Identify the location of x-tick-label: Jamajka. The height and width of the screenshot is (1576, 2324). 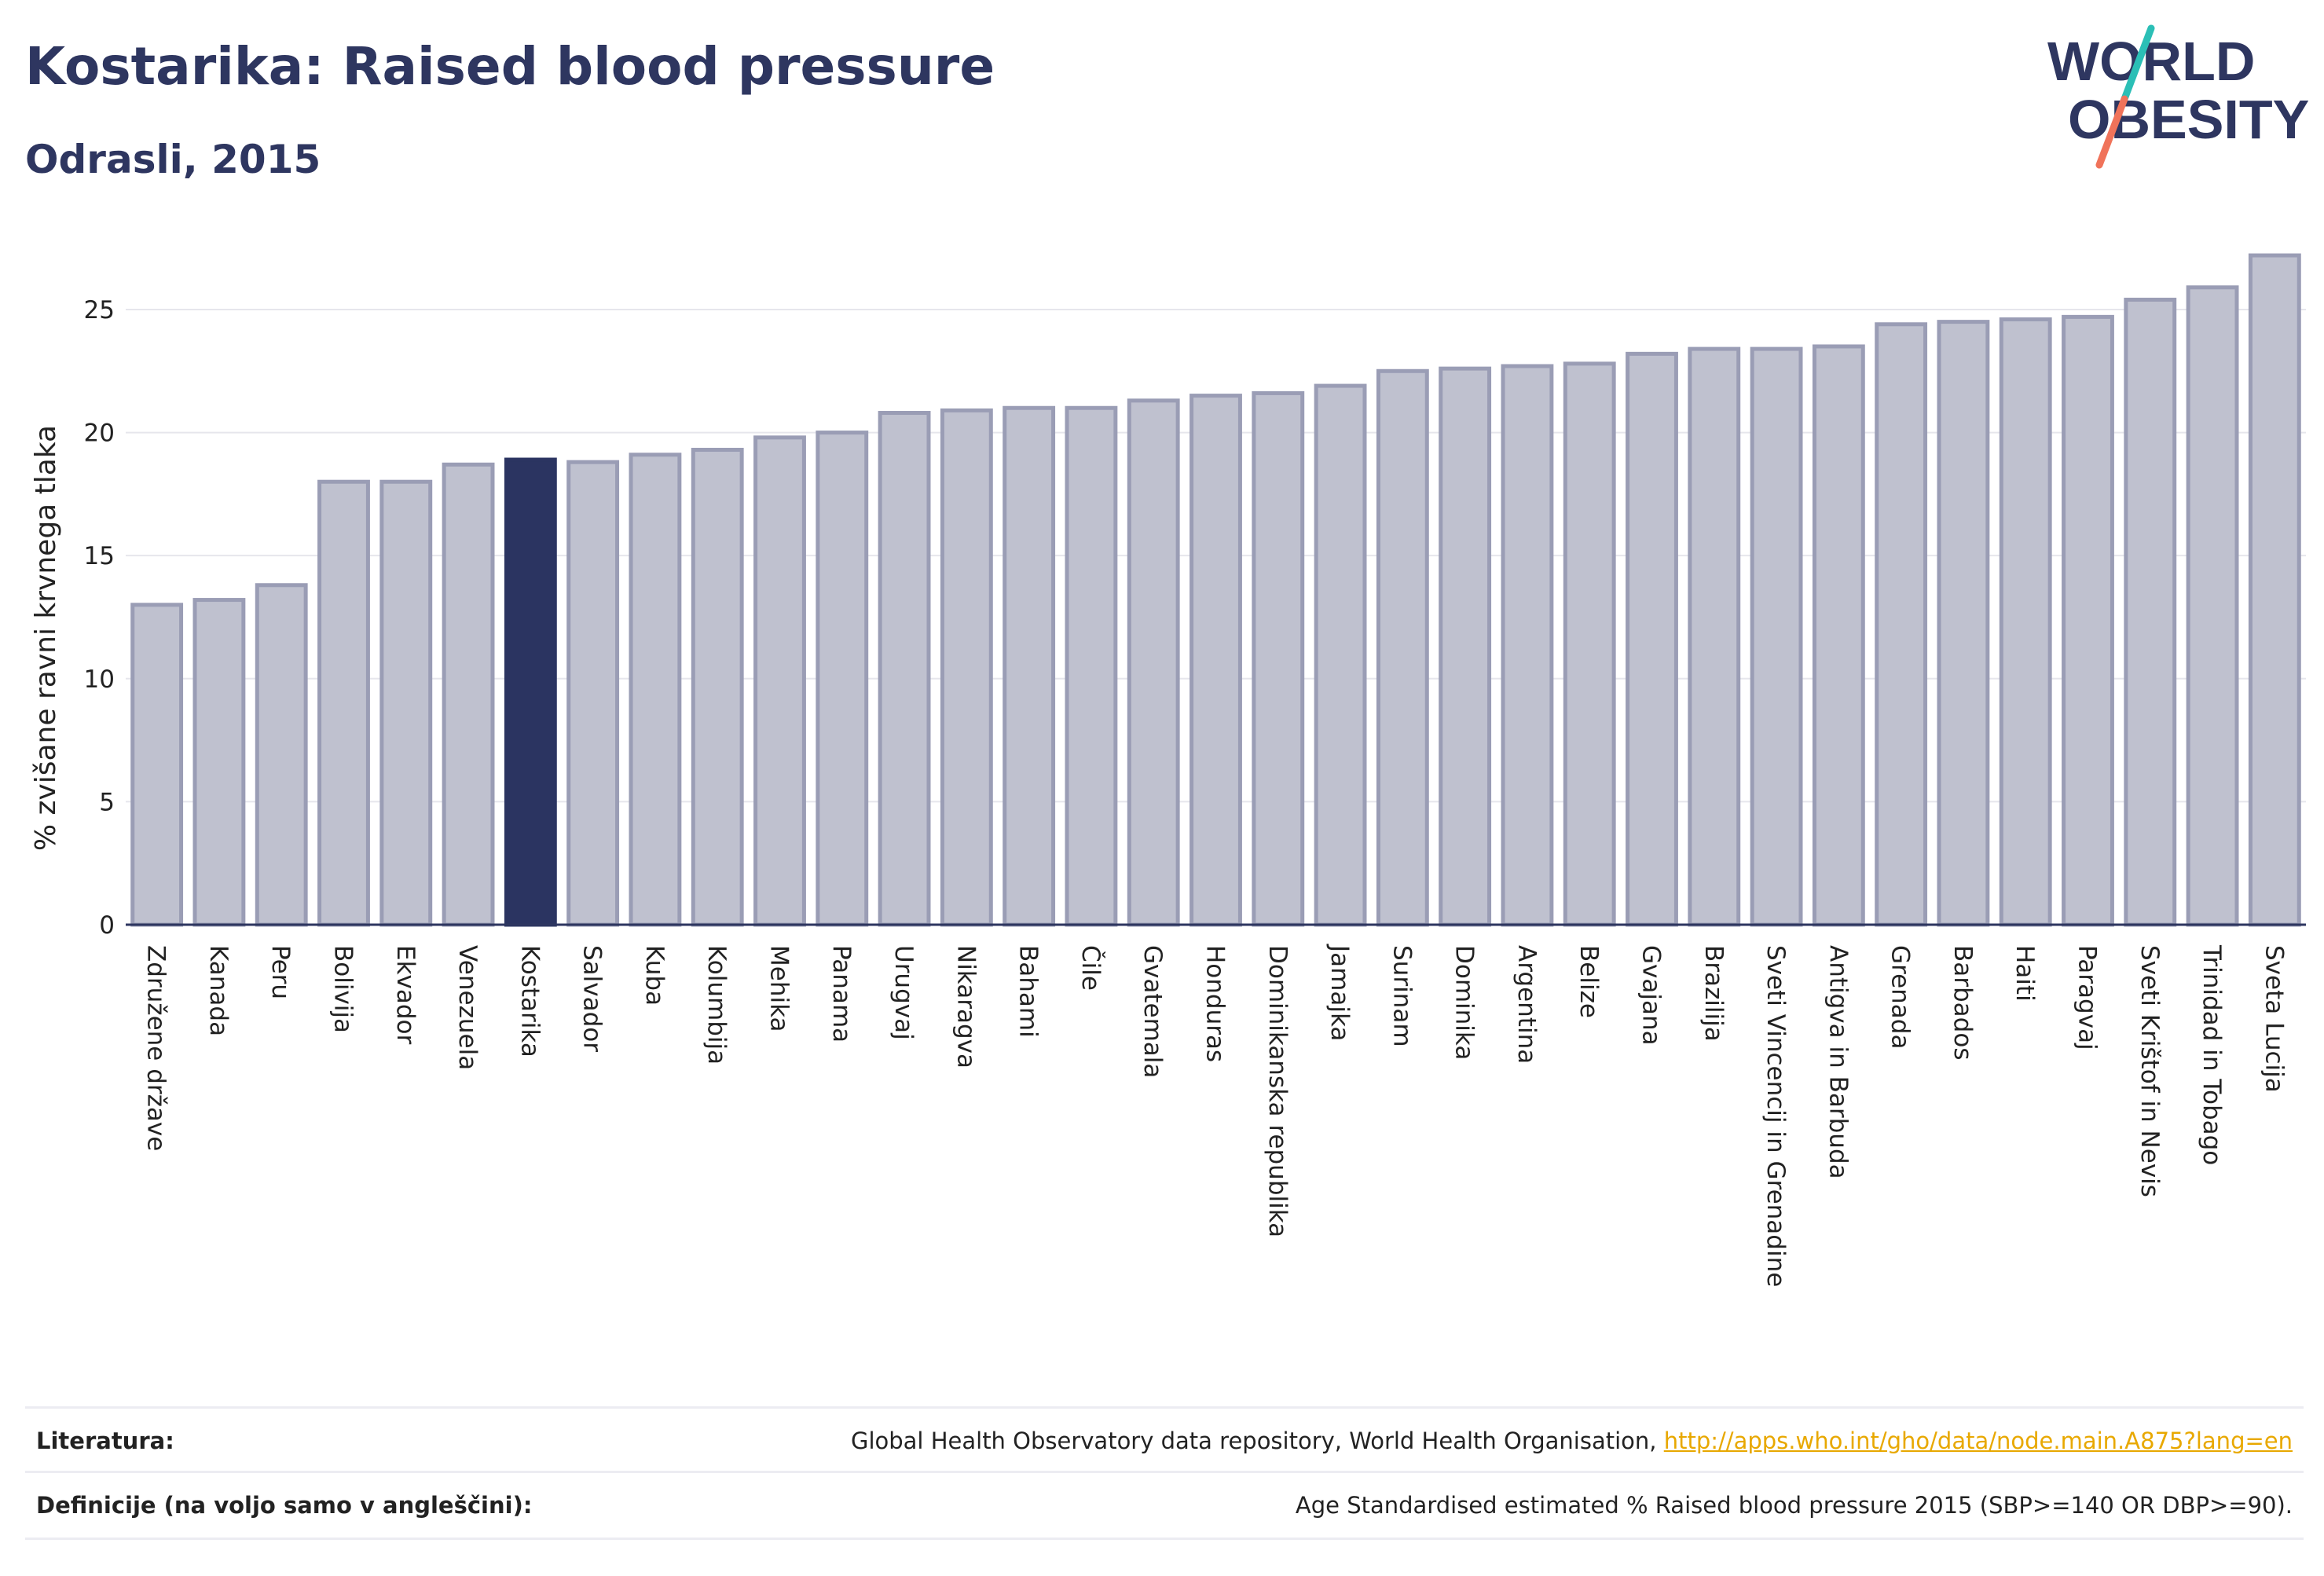
(1339, 992).